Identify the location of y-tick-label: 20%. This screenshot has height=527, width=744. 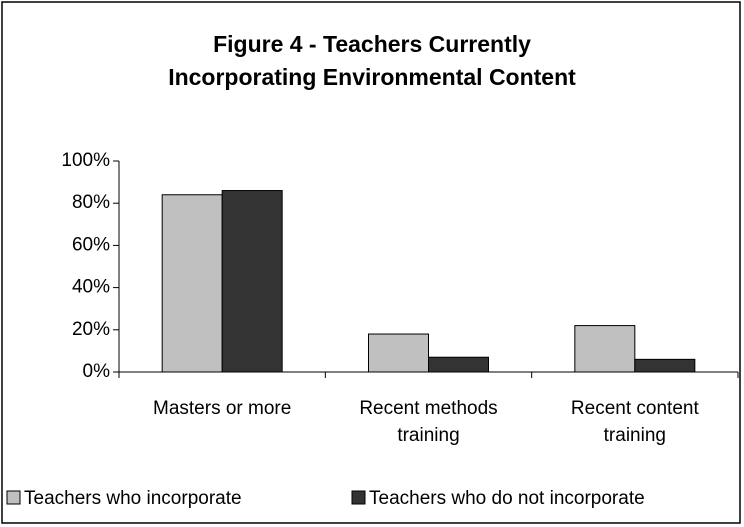
(91, 329).